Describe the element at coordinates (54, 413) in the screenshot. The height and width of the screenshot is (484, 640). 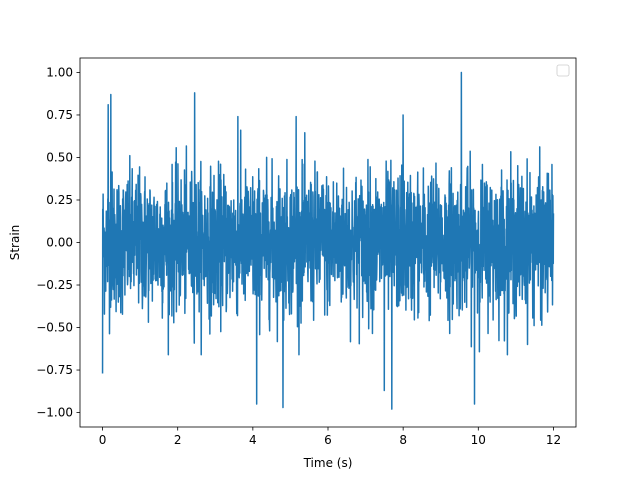
I see `y-tick-label: −1.00` at that location.